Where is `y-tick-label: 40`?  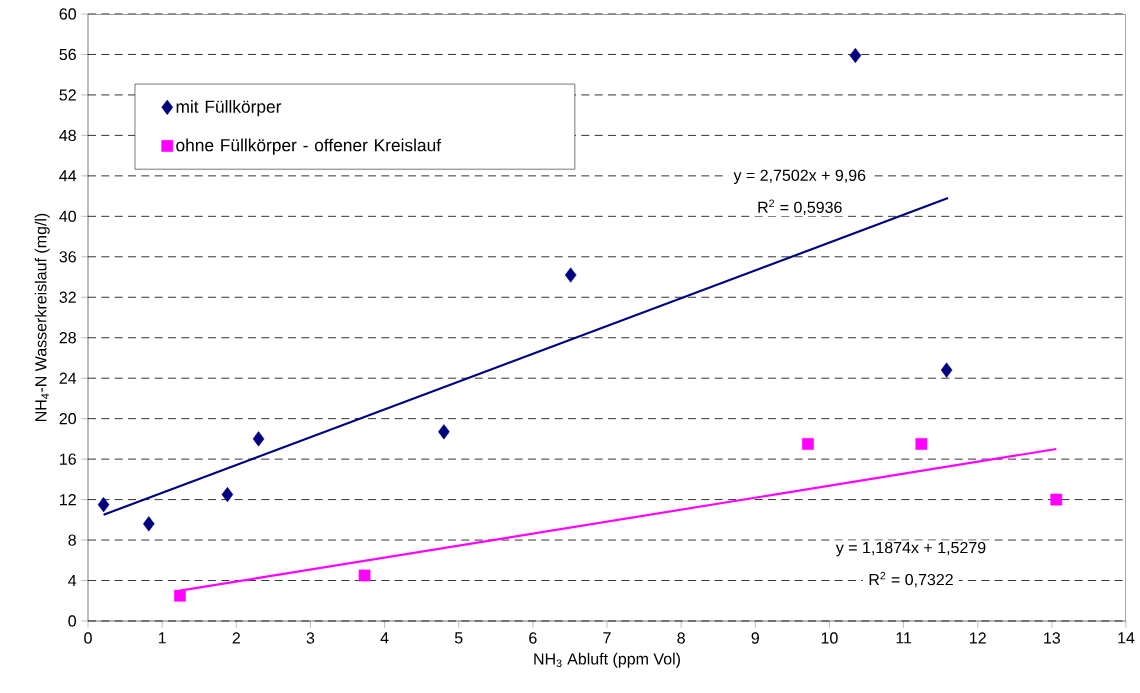
y-tick-label: 40 is located at coordinates (68, 216).